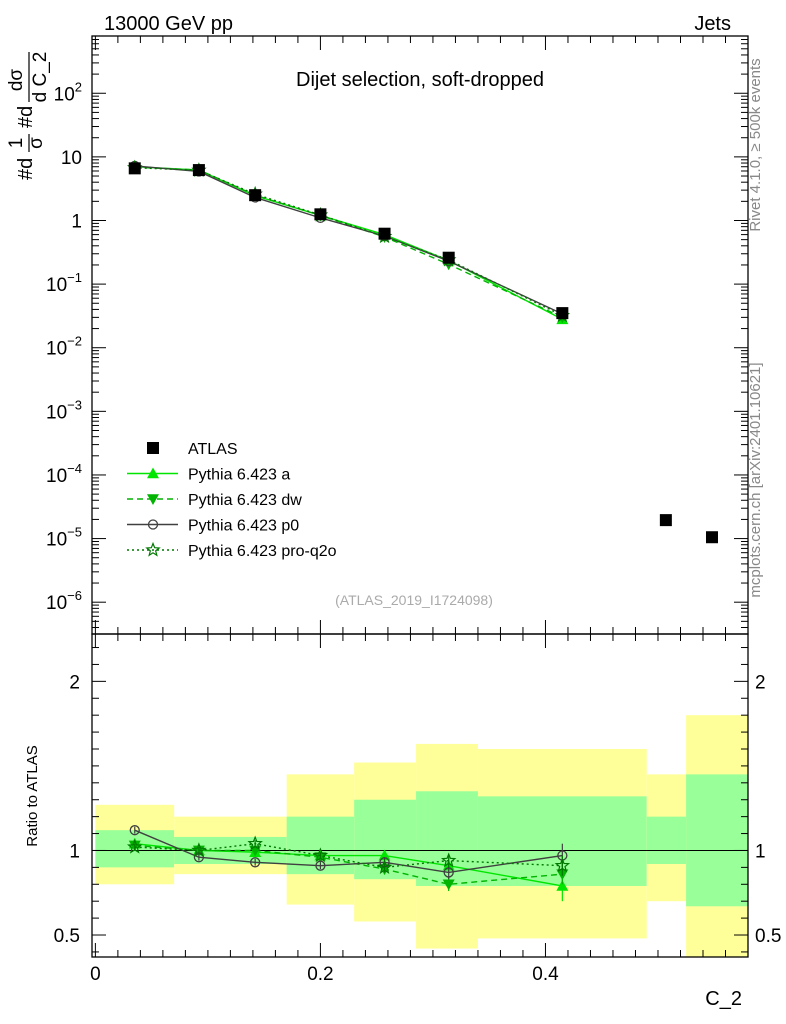  Describe the element at coordinates (76, 221) in the screenshot. I see `y-tick-label-main-2: 1` at that location.